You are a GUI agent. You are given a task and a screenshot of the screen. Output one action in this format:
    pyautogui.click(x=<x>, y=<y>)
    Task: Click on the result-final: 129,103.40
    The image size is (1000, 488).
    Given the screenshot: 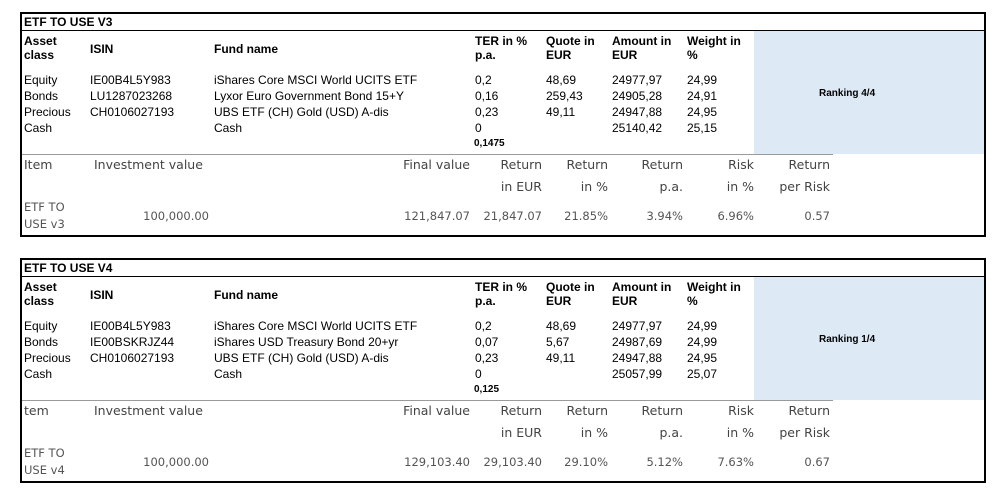 What is the action you would take?
    pyautogui.click(x=437, y=462)
    